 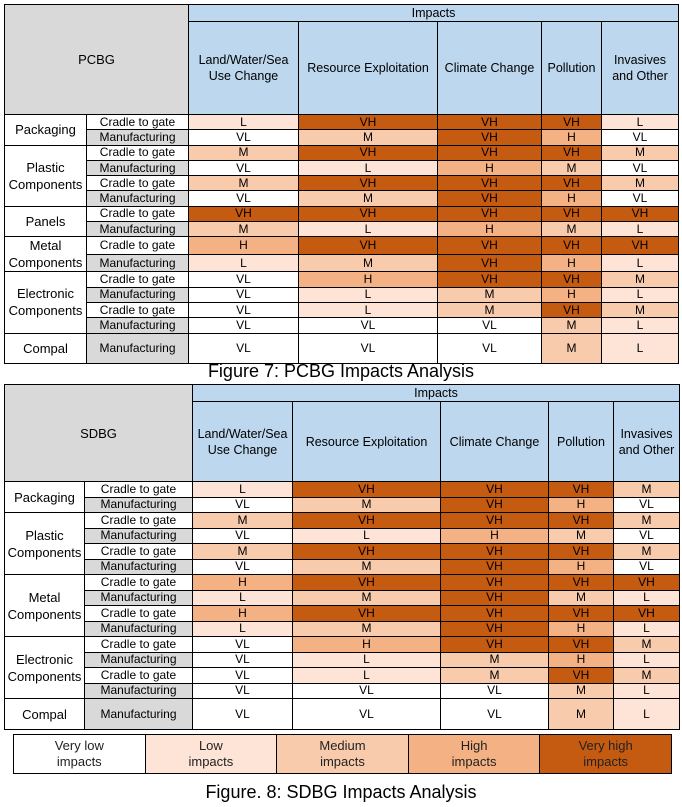 I want to click on table-row: Manufacturing VL VL VL M L, so click(x=342, y=325).